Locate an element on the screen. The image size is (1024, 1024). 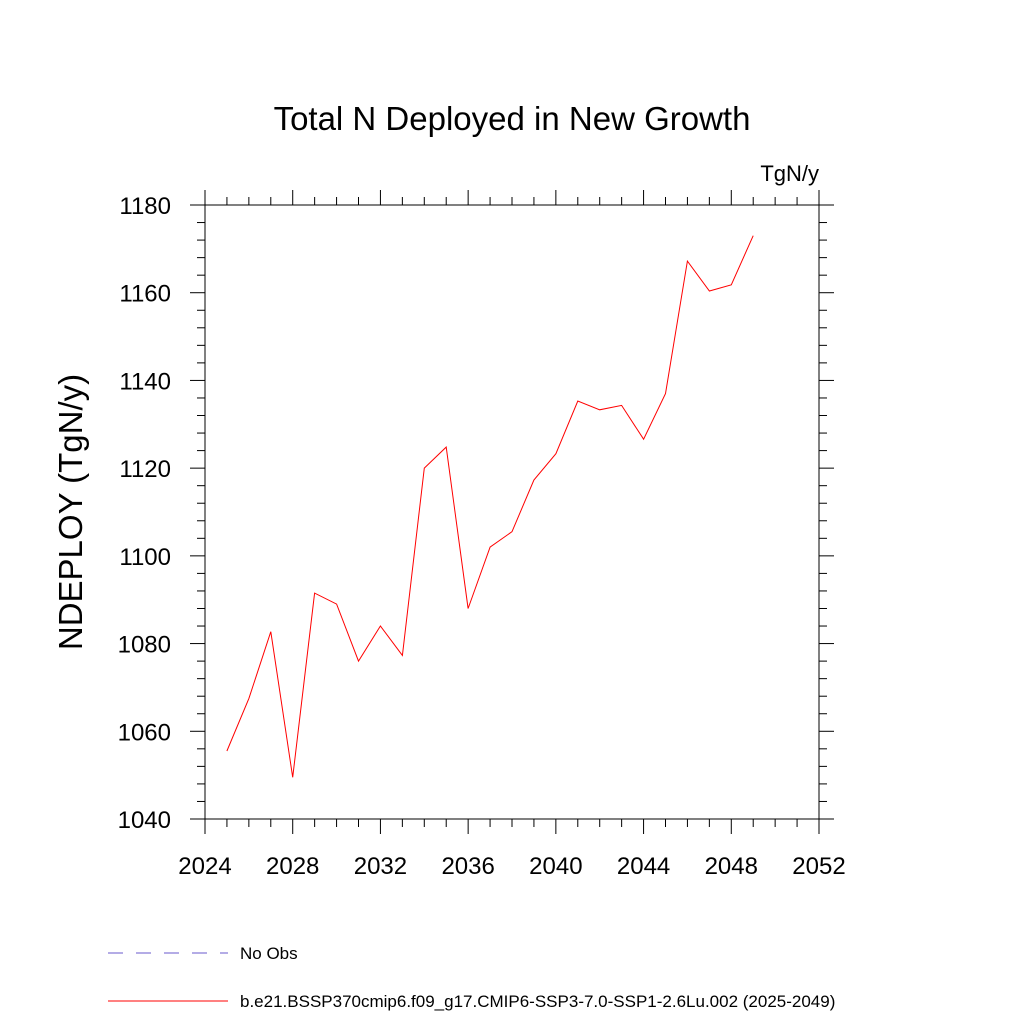
y-tick-labels: 1040 1060 1080 1100 1120 1140 1160 1180 is located at coordinates (144, 513).